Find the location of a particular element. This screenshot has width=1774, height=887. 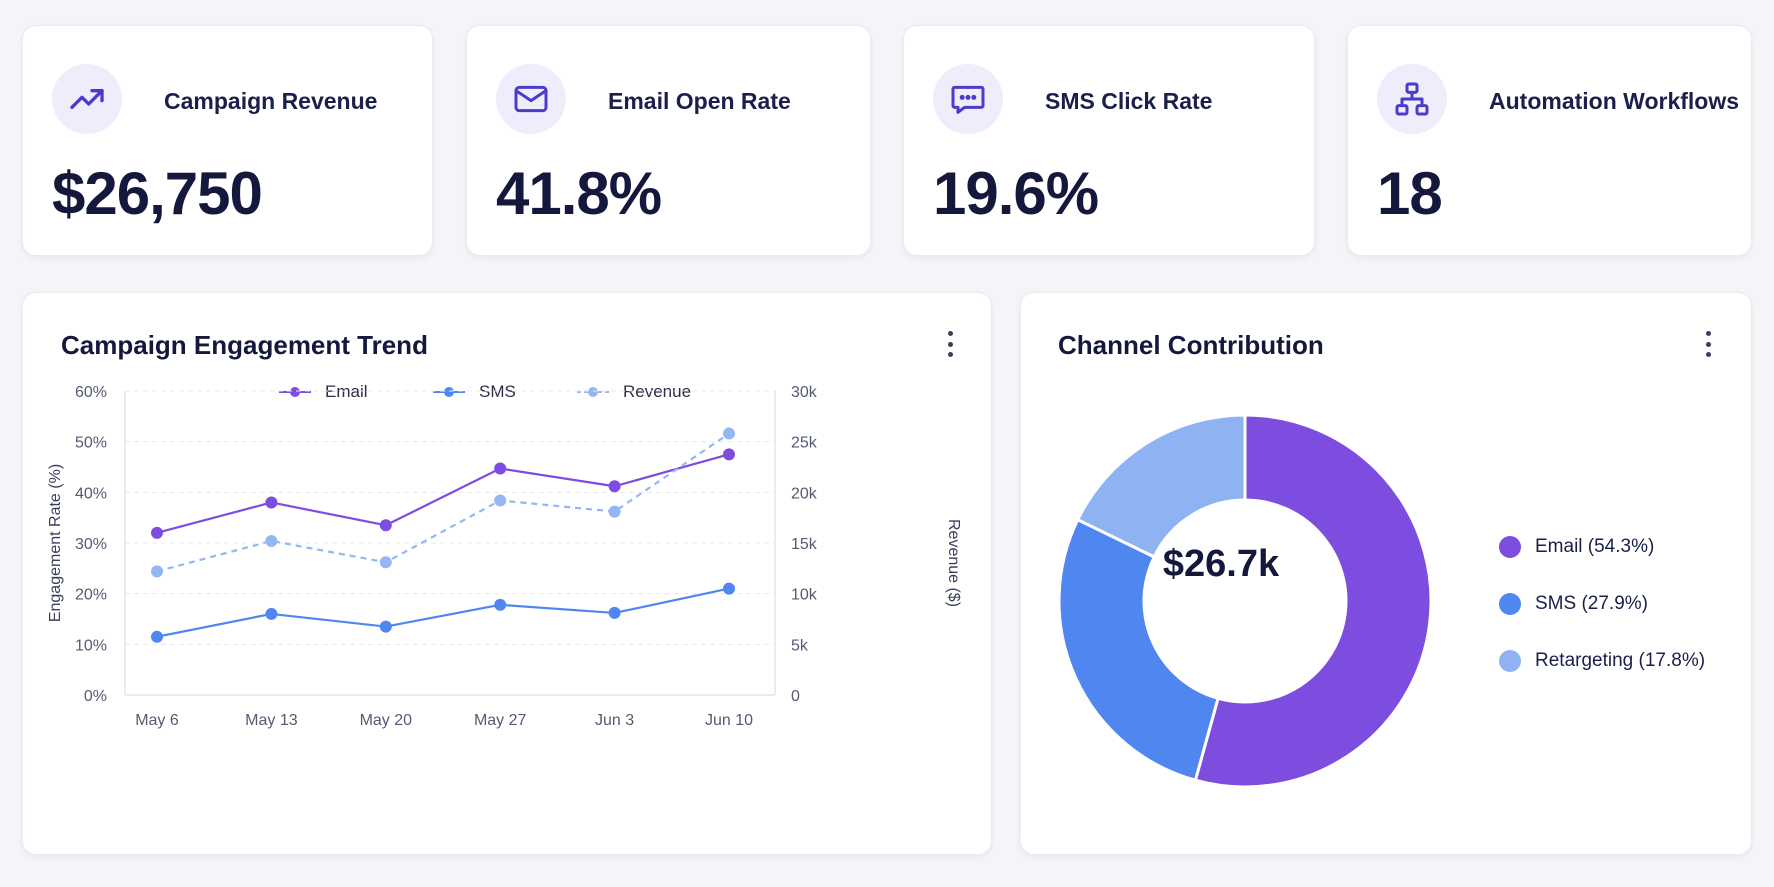

y2-tick-label: 20k is located at coordinates (804, 493).